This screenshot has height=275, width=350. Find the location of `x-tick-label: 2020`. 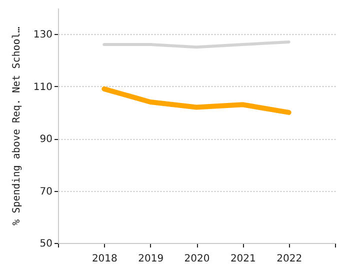

x-tick-label: 2020 is located at coordinates (197, 259).